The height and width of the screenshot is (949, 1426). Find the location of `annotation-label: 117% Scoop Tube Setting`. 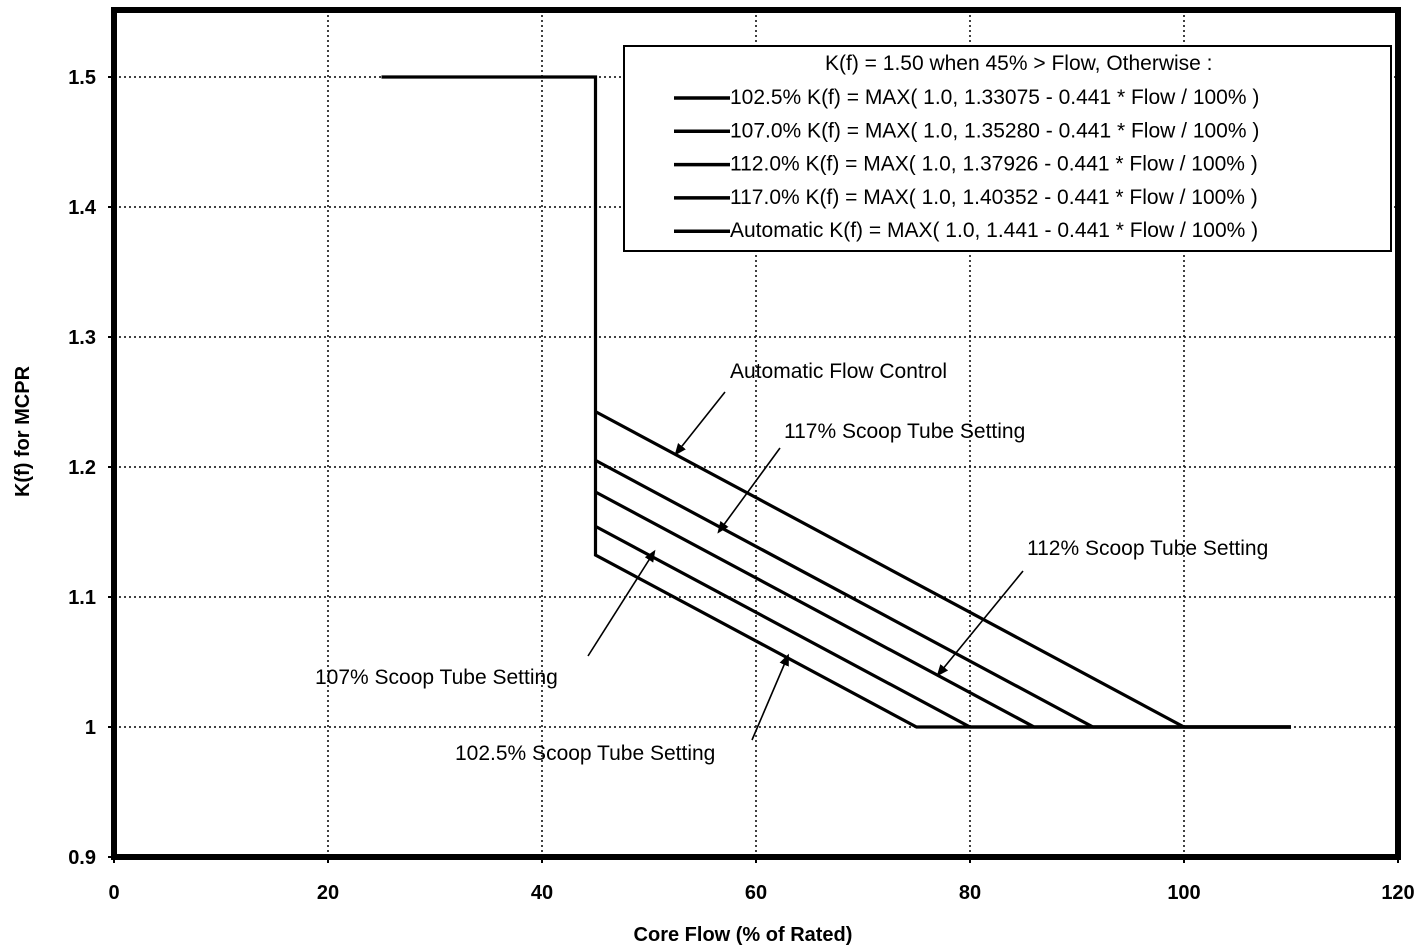

annotation-label: 117% Scoop Tube Setting is located at coordinates (904, 431).